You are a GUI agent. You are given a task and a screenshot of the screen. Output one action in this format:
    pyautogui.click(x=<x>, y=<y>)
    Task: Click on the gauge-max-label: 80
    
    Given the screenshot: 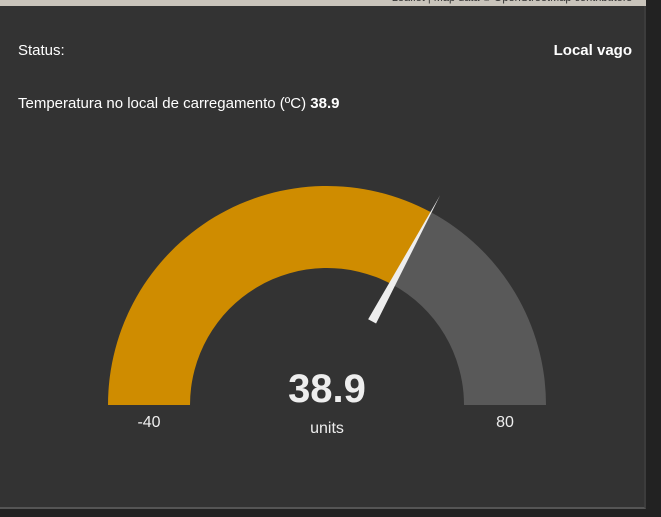 What is the action you would take?
    pyautogui.click(x=505, y=422)
    